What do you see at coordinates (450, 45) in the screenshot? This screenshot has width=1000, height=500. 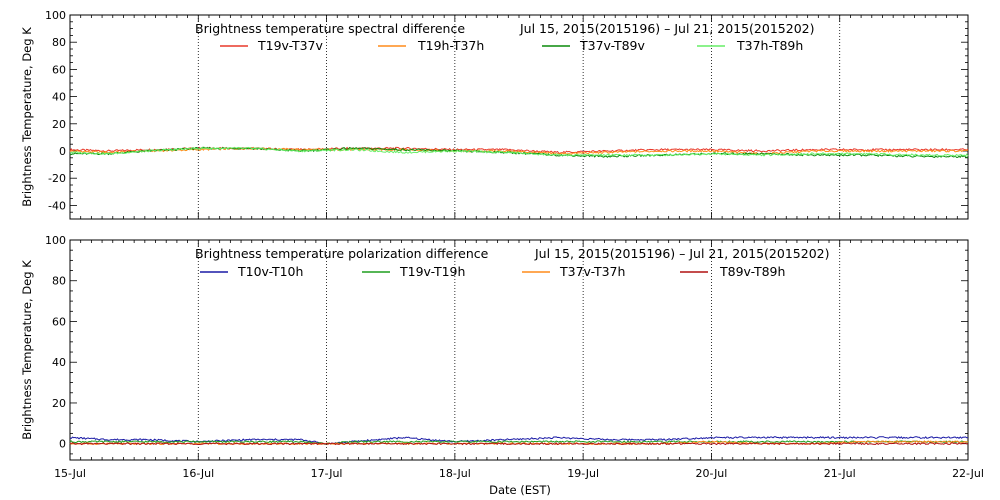 I see `legend-label: T19h-T37h` at bounding box center [450, 45].